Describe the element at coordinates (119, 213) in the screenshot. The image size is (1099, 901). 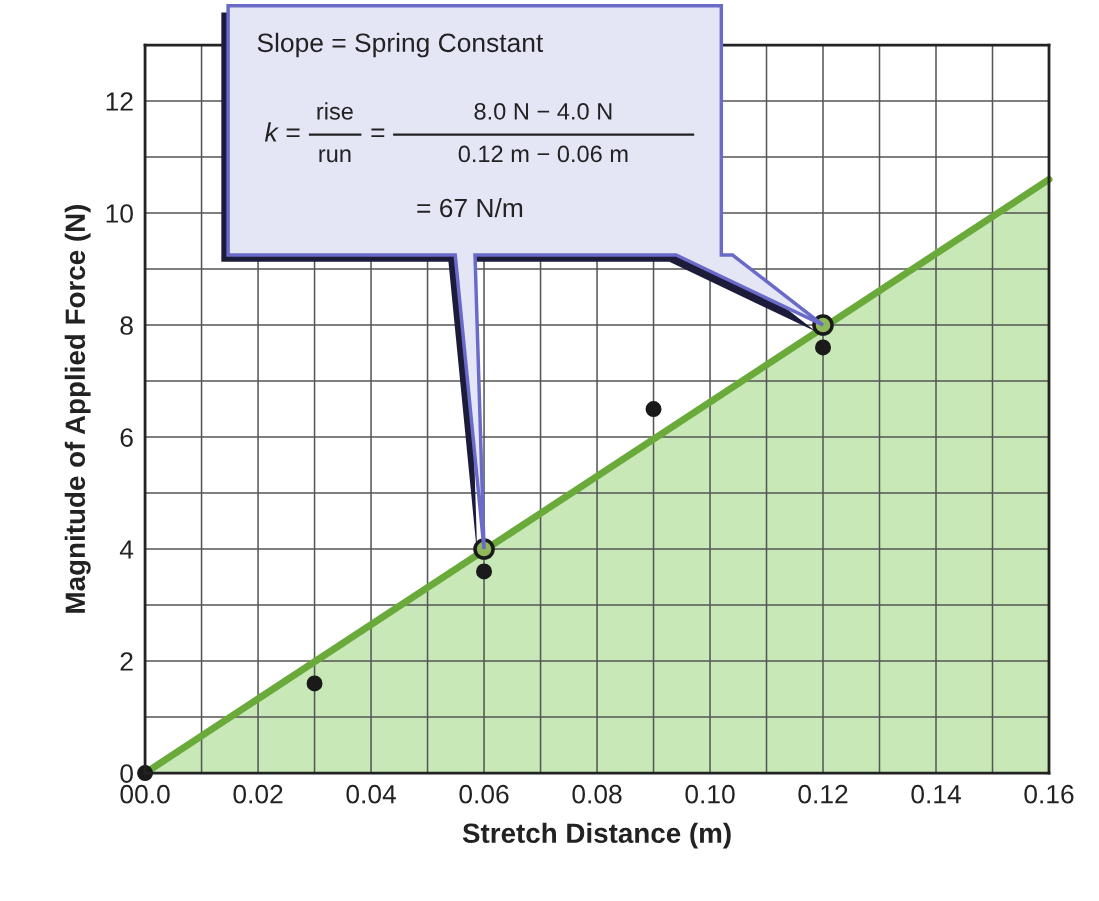
I see `y-tick-label: 10` at that location.